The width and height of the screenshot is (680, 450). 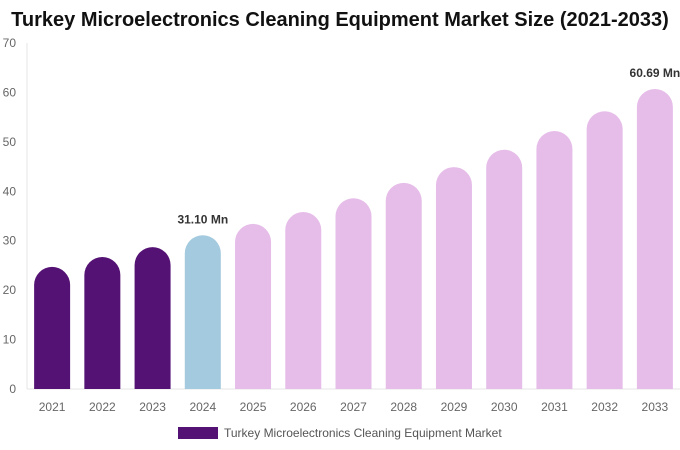 What do you see at coordinates (198, 433) in the screenshot?
I see `legend-swatch` at bounding box center [198, 433].